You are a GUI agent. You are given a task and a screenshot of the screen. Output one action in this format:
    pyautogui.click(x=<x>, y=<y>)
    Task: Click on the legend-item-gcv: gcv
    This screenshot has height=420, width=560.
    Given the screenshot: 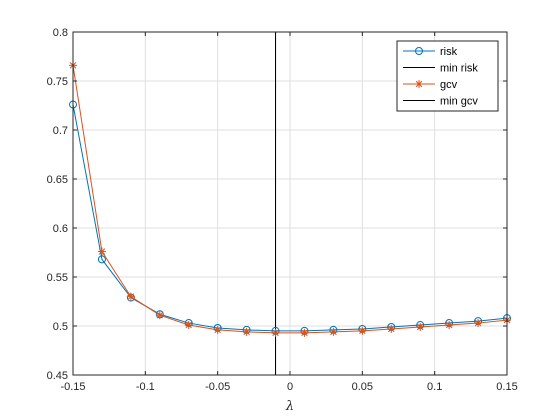 What is the action you would take?
    pyautogui.click(x=430, y=85)
    